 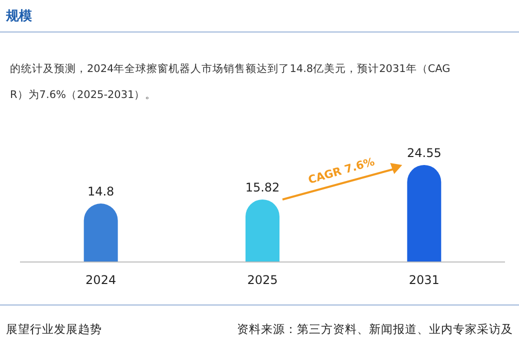 I want to click on x-tick-label: 2024, so click(x=101, y=280).